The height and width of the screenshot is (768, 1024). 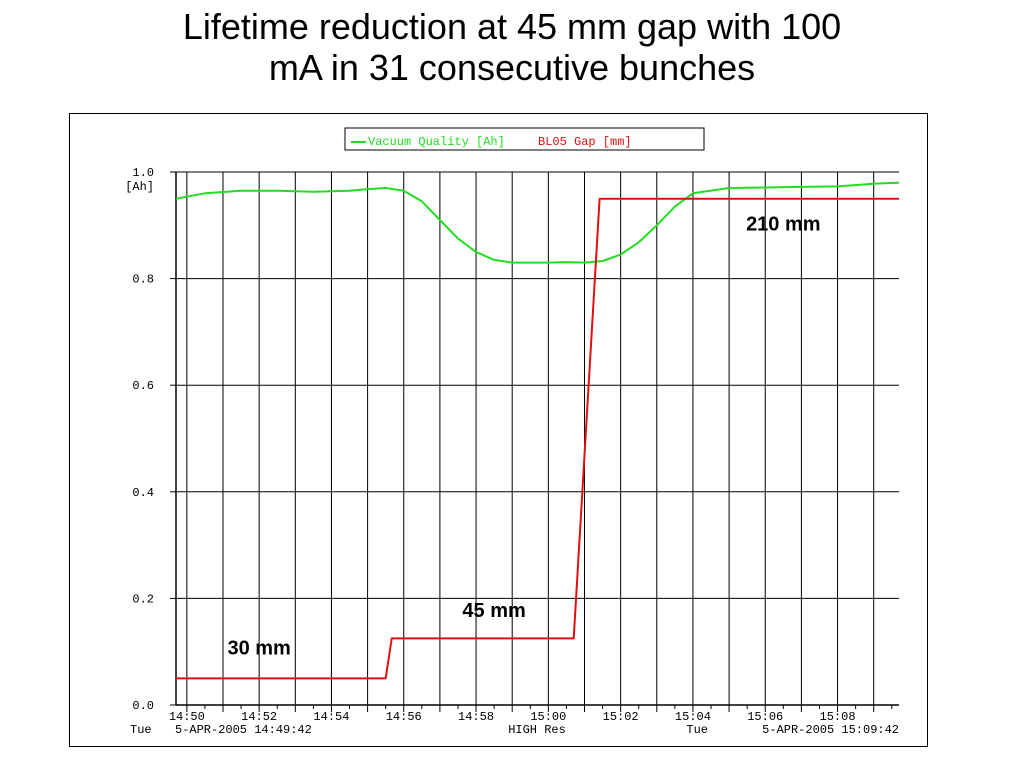 I want to click on y-tick-label: 0.6, so click(x=143, y=386).